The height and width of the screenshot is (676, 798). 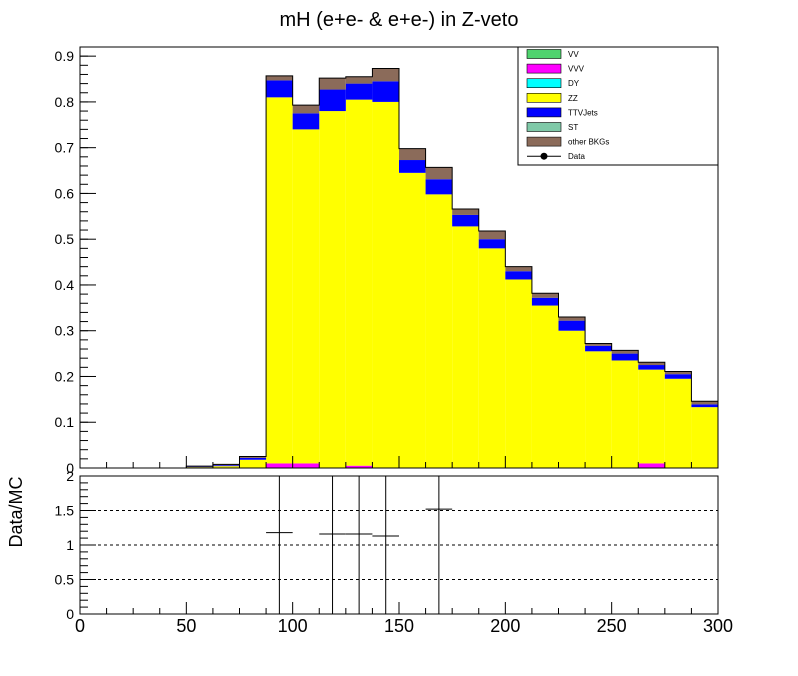 I want to click on legend-label: VVV, so click(x=576, y=69).